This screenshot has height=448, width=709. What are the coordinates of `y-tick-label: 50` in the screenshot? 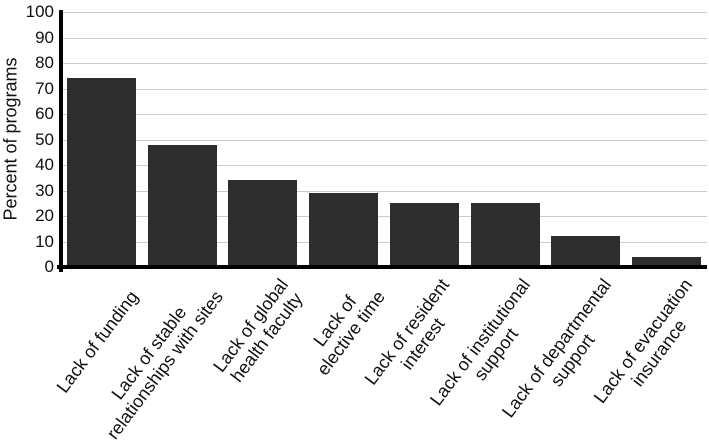 It's located at (44, 139).